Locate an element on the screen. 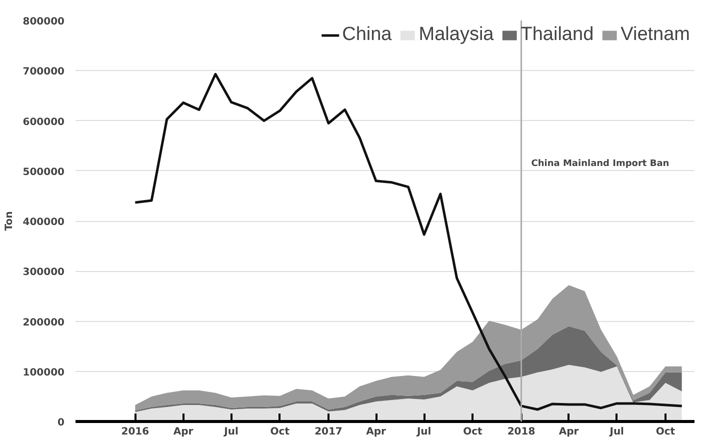 The width and height of the screenshot is (716, 443). y-tick-label: 800000 is located at coordinates (43, 22).